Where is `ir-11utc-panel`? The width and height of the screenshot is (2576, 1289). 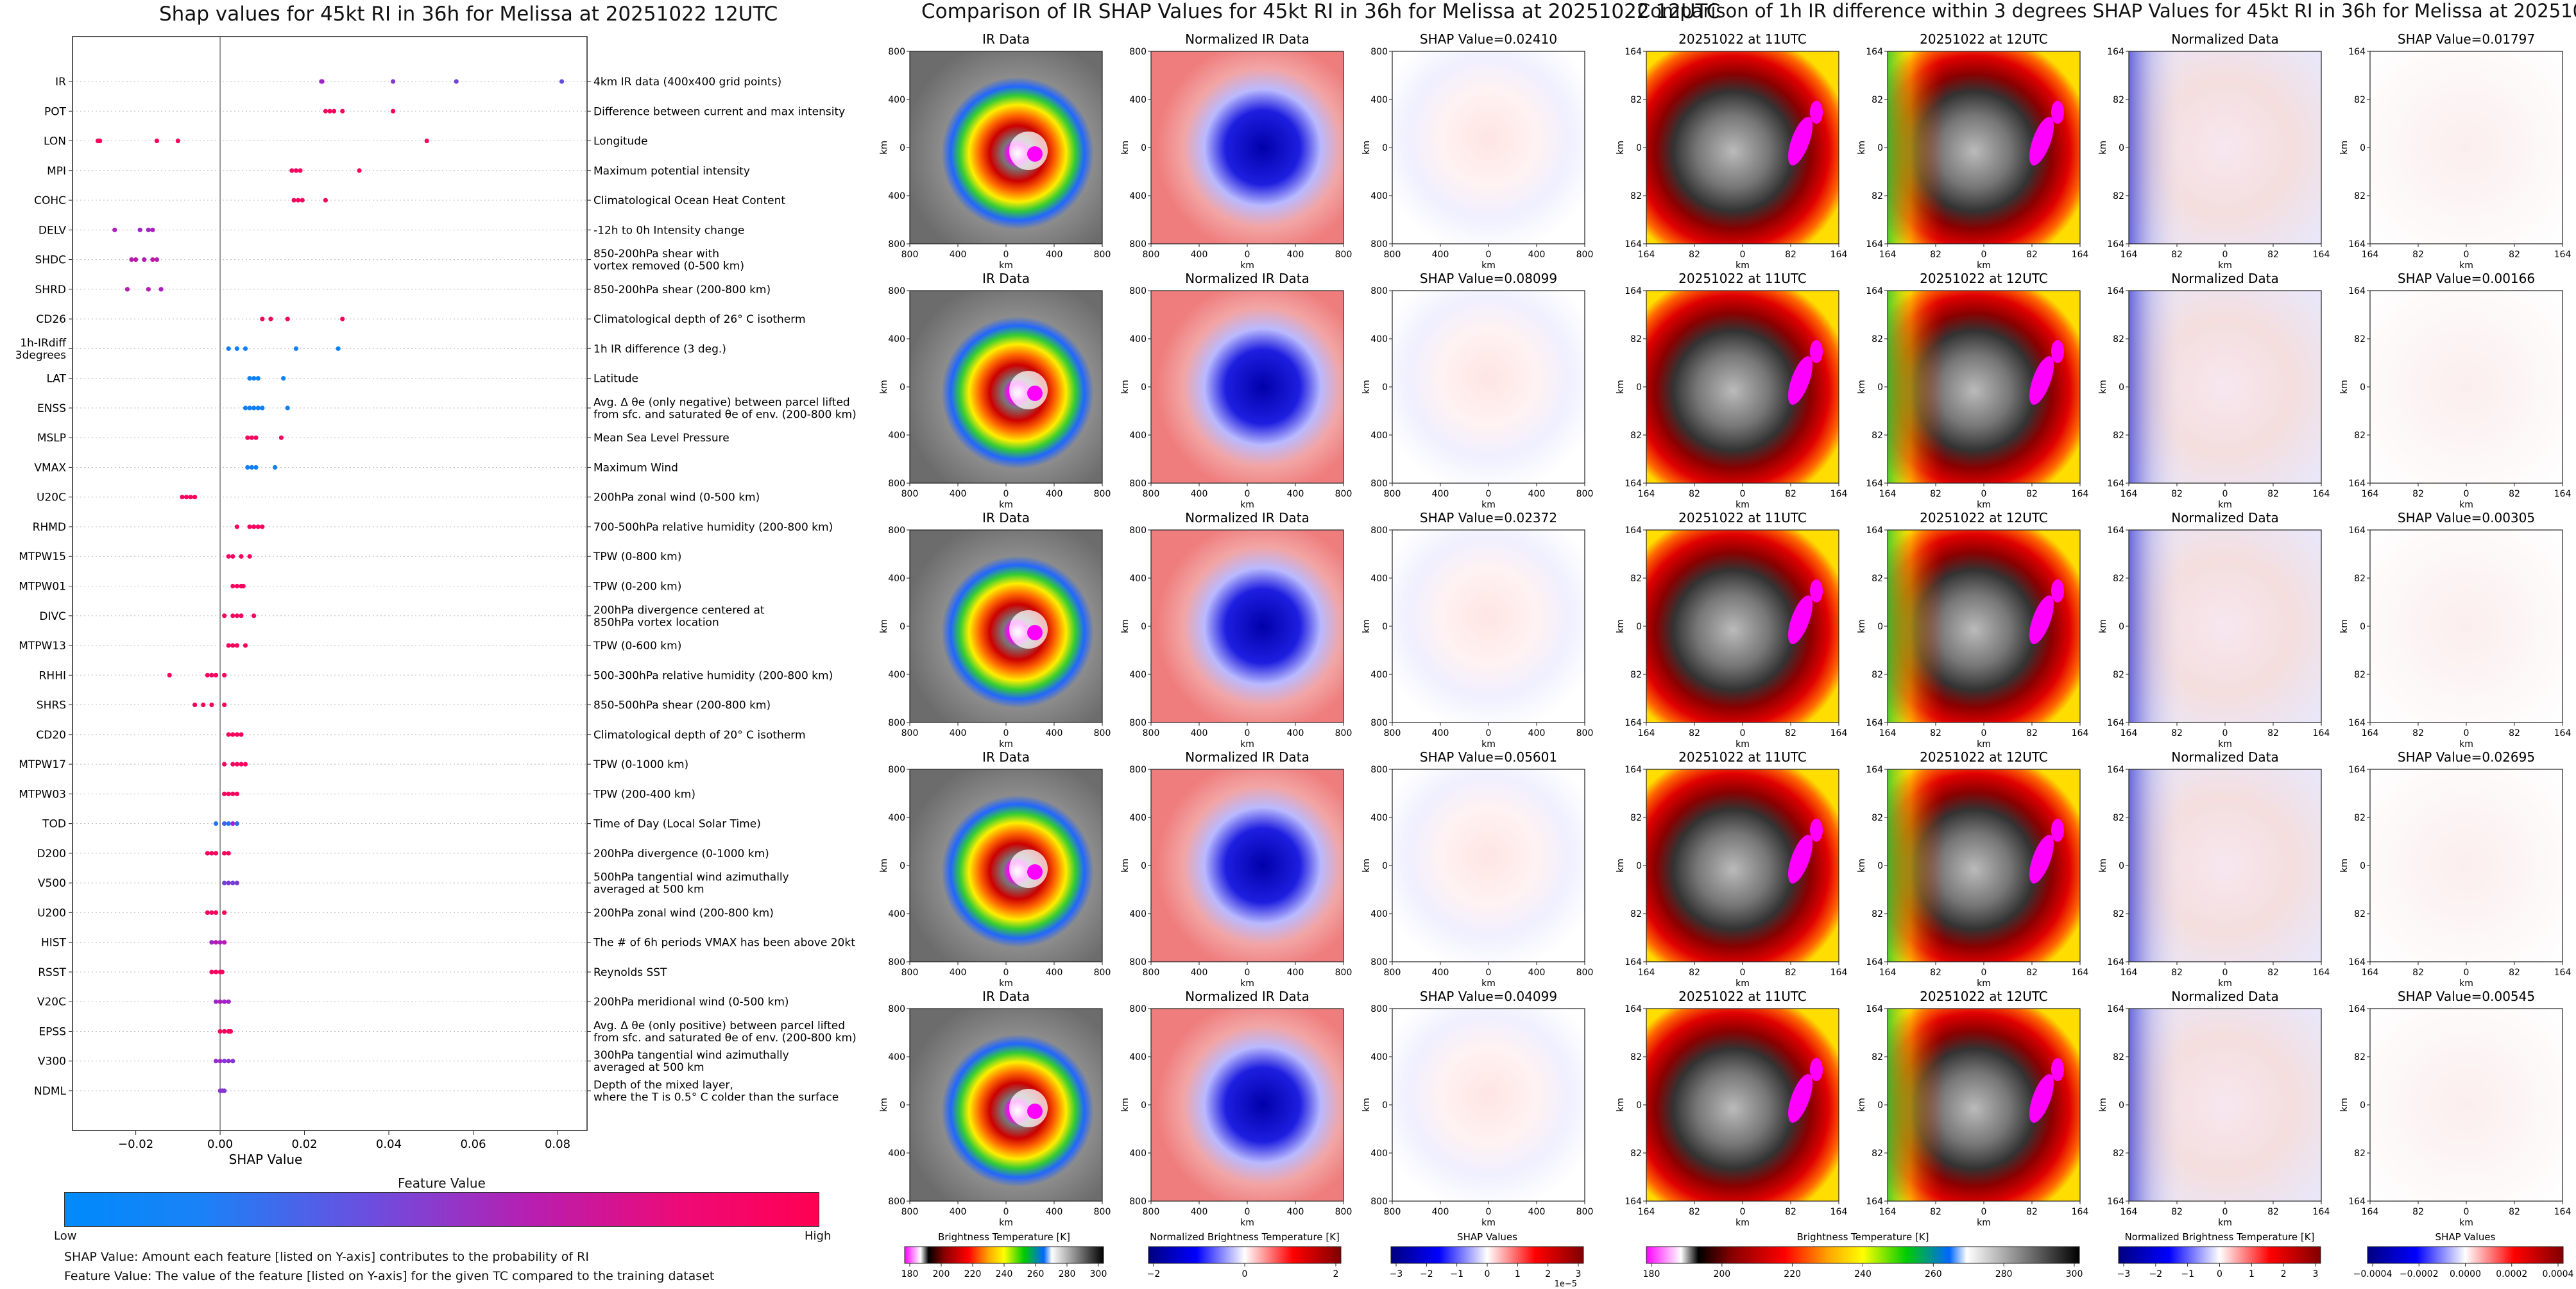
ir-11utc-panel is located at coordinates (1743, 387).